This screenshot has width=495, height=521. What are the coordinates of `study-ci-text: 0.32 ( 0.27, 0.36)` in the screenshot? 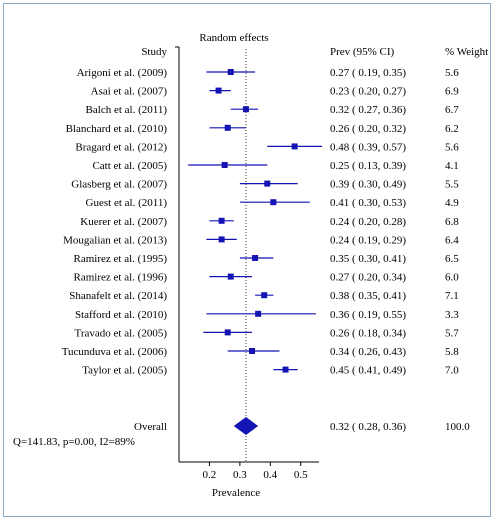 It's located at (368, 110).